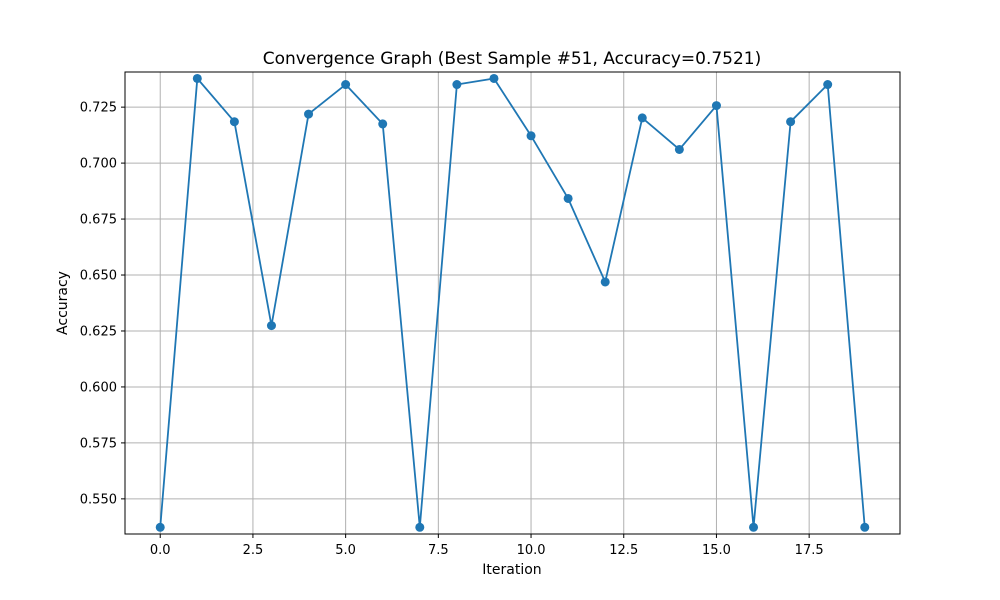  Describe the element at coordinates (531, 550) in the screenshot. I see `x-tick-label: 10.0` at that location.